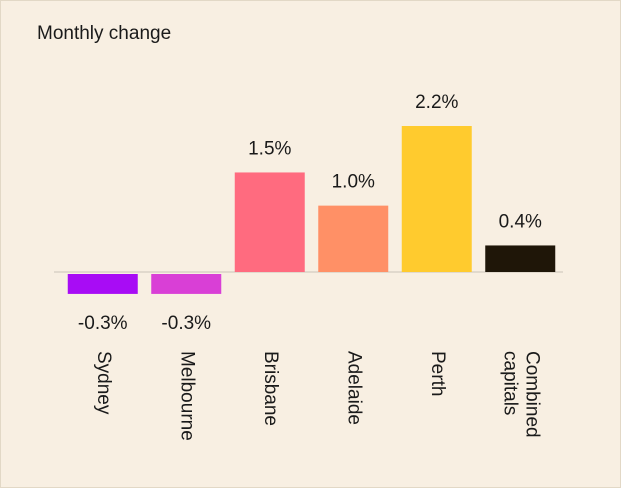 This screenshot has width=621, height=488. Describe the element at coordinates (520, 221) in the screenshot. I see `value-label: 0.4%` at that location.